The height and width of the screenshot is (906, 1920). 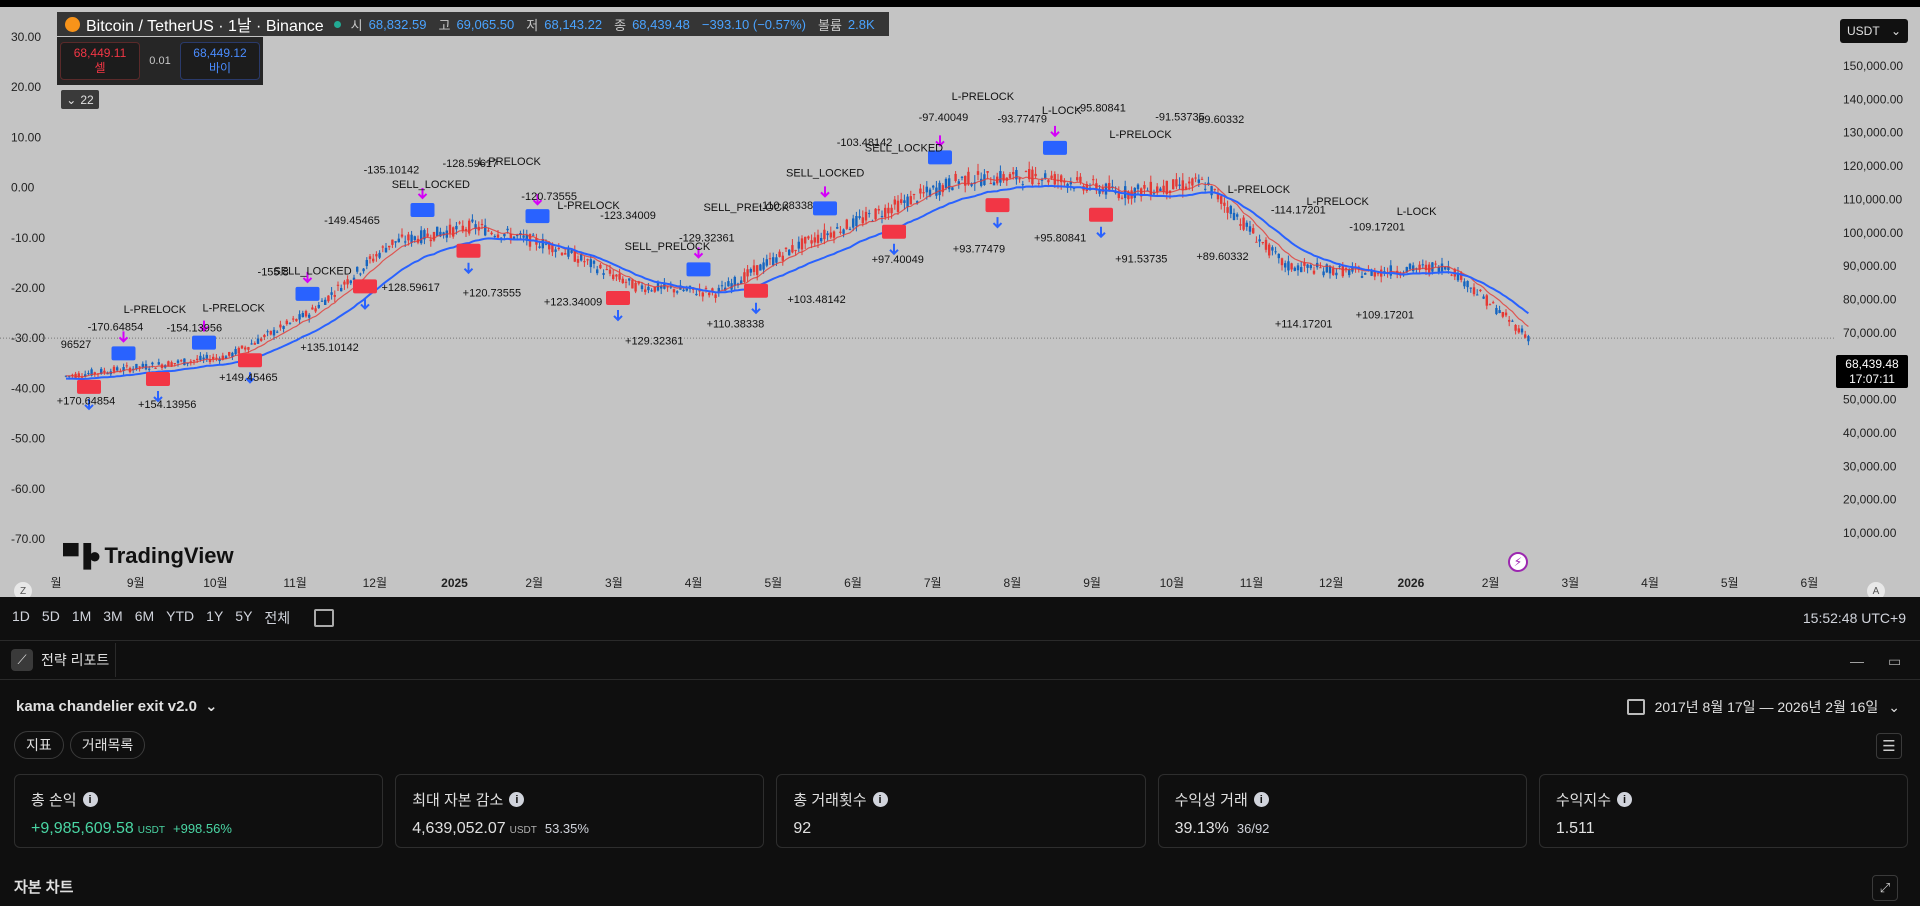 I want to click on metric-value: 4,639,052.07, so click(x=459, y=828).